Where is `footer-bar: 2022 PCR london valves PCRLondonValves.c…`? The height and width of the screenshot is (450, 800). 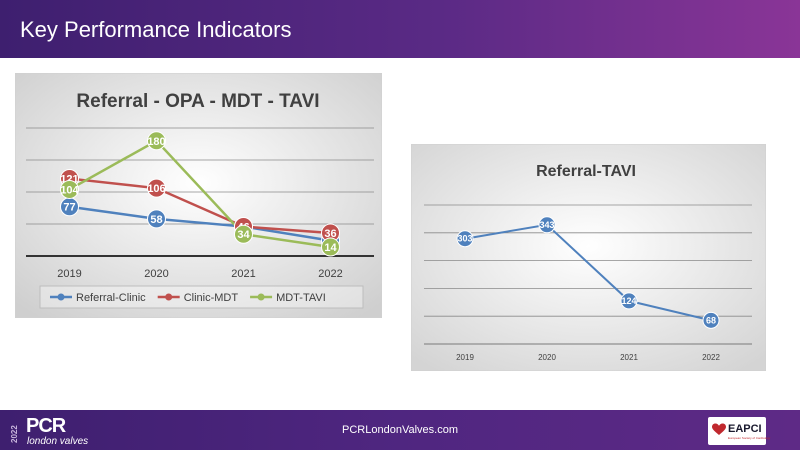 footer-bar: 2022 PCR london valves PCRLondonValves.c… is located at coordinates (400, 430).